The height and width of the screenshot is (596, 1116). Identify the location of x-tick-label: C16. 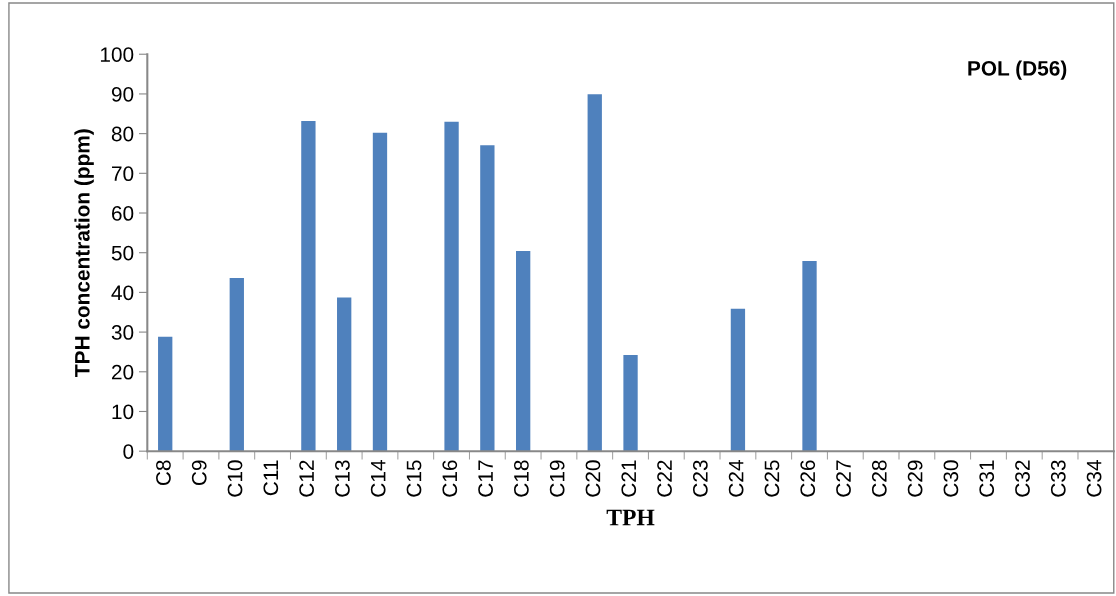
(450, 478).